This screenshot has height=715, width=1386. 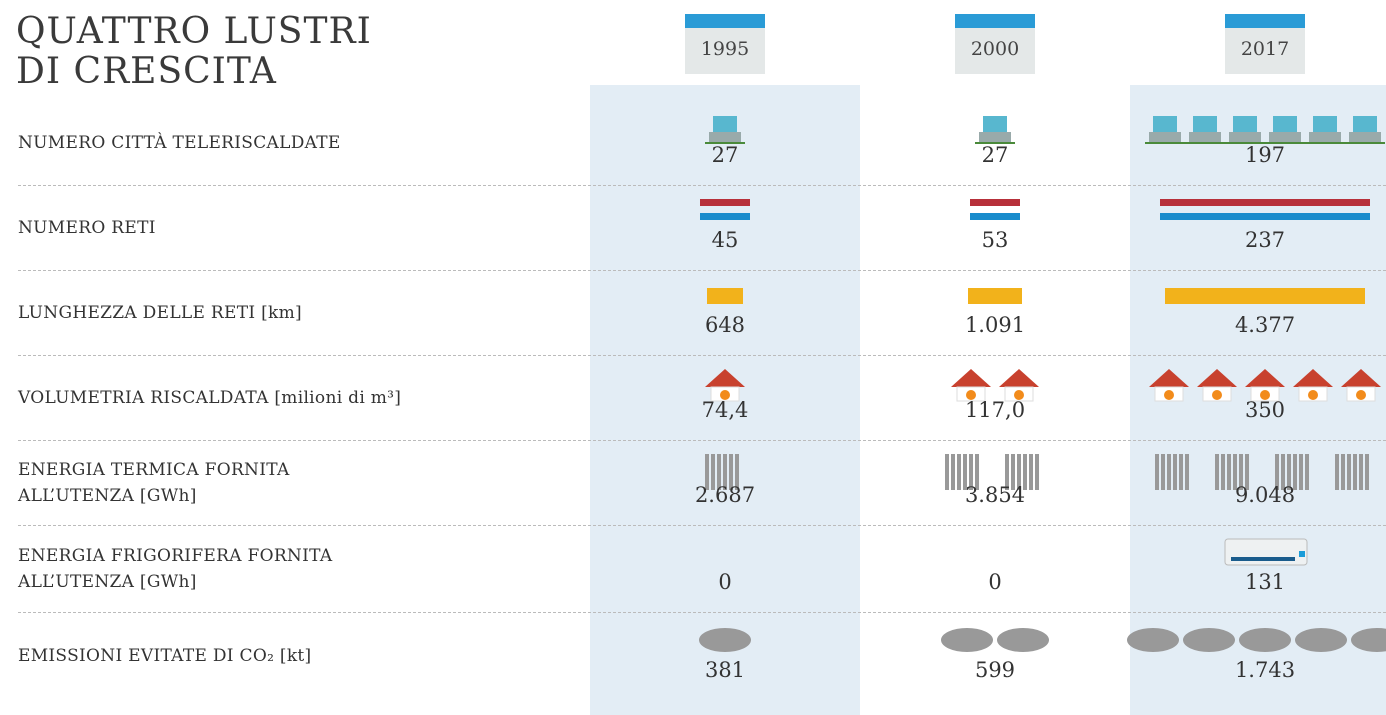 I want to click on row-value: 237, so click(x=1265, y=240).